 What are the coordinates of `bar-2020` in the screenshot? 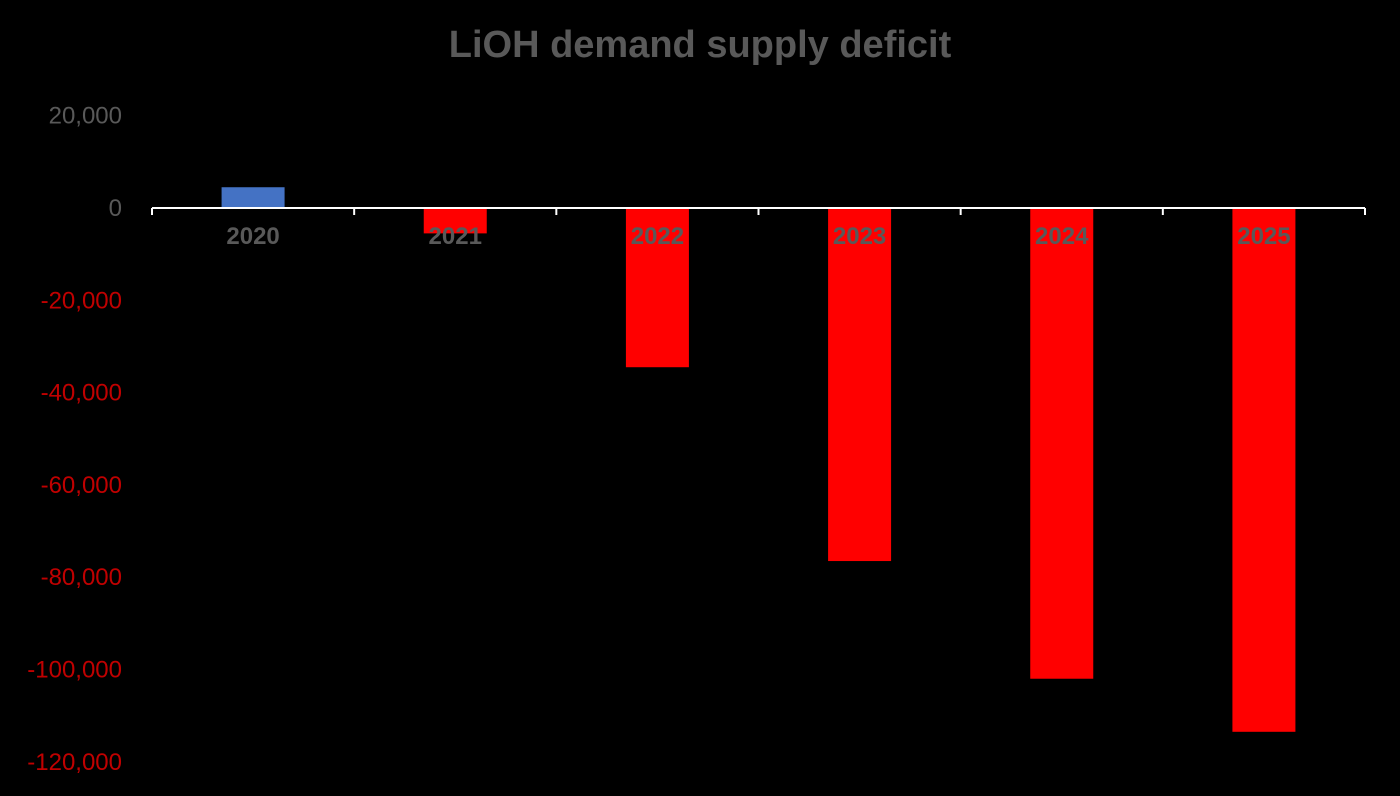 It's located at (253, 197).